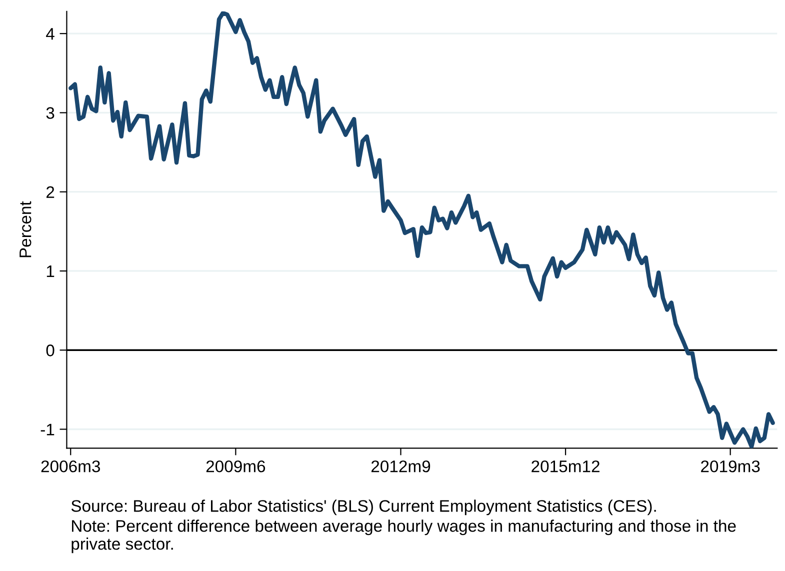  Describe the element at coordinates (47, 430) in the screenshot. I see `y-tick-label: -1` at that location.